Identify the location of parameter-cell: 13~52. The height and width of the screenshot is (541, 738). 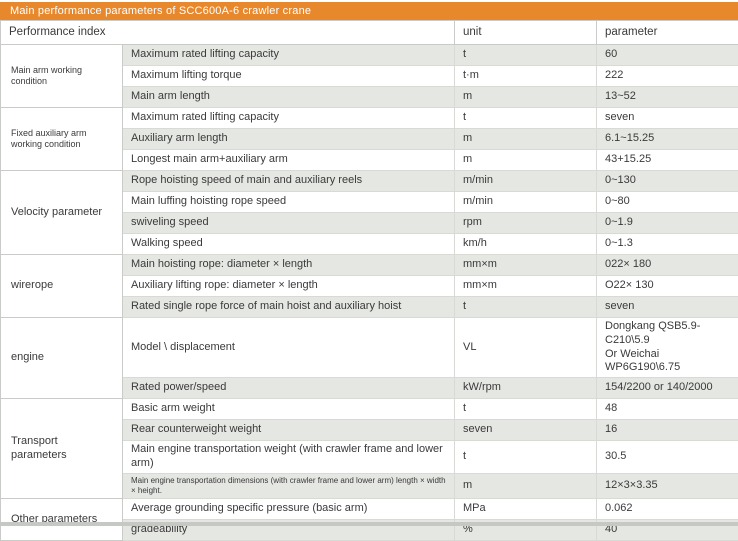
(667, 97).